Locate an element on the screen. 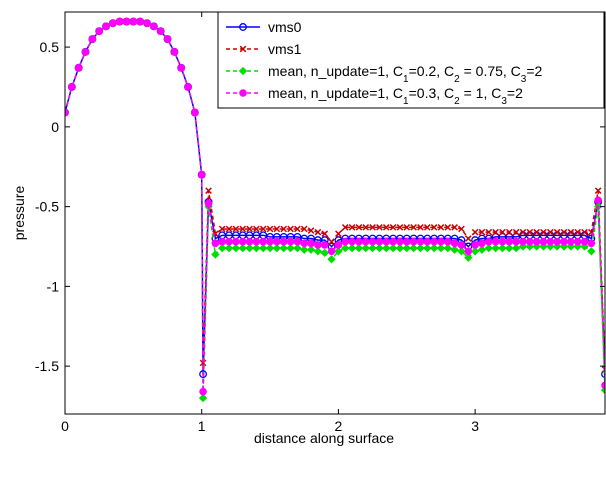  legend-entry: mean, n_update=1, C1=0.3, C2 = 1, C3=2 is located at coordinates (395, 96).